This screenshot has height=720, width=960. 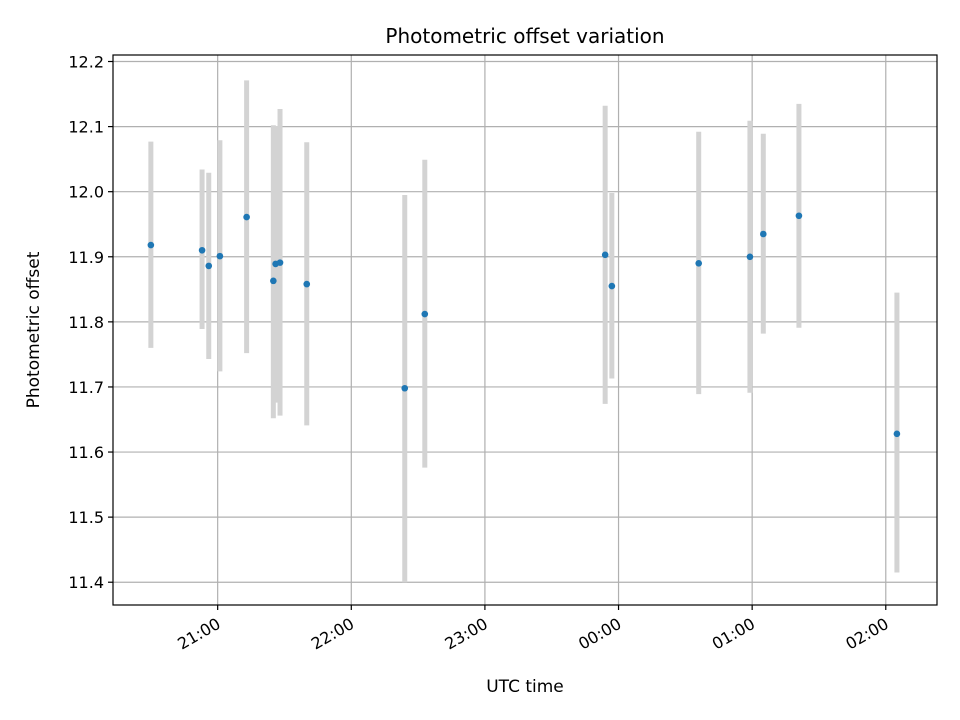 What do you see at coordinates (86, 192) in the screenshot?
I see `y-tick-label: 12.0` at bounding box center [86, 192].